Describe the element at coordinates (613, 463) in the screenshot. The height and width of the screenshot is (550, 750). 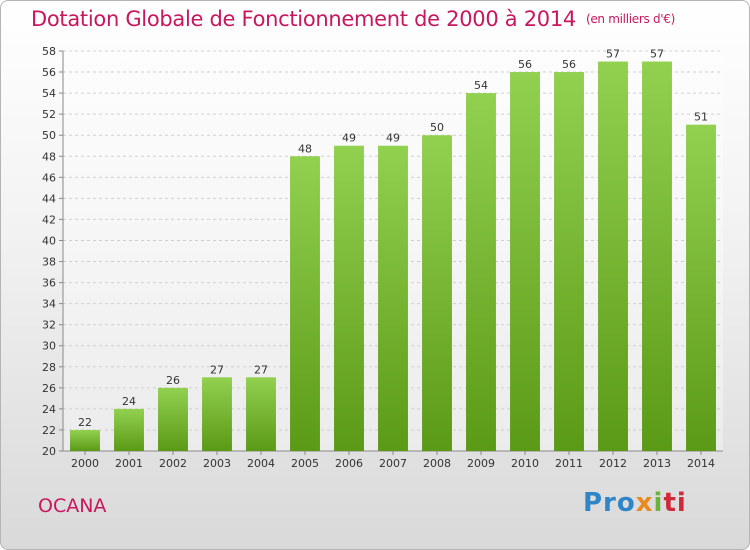
I see `x-tick-label-2012: 2012` at that location.